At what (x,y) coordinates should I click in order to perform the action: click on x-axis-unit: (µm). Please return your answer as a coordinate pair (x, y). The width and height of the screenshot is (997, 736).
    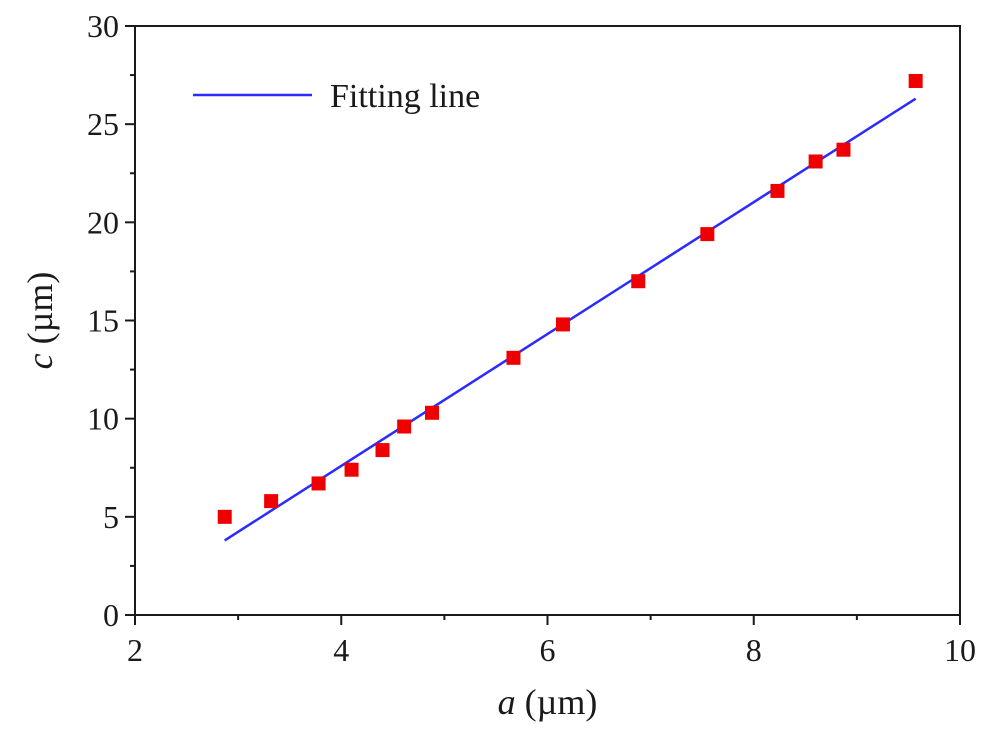
    Looking at the image, I should click on (557, 702).